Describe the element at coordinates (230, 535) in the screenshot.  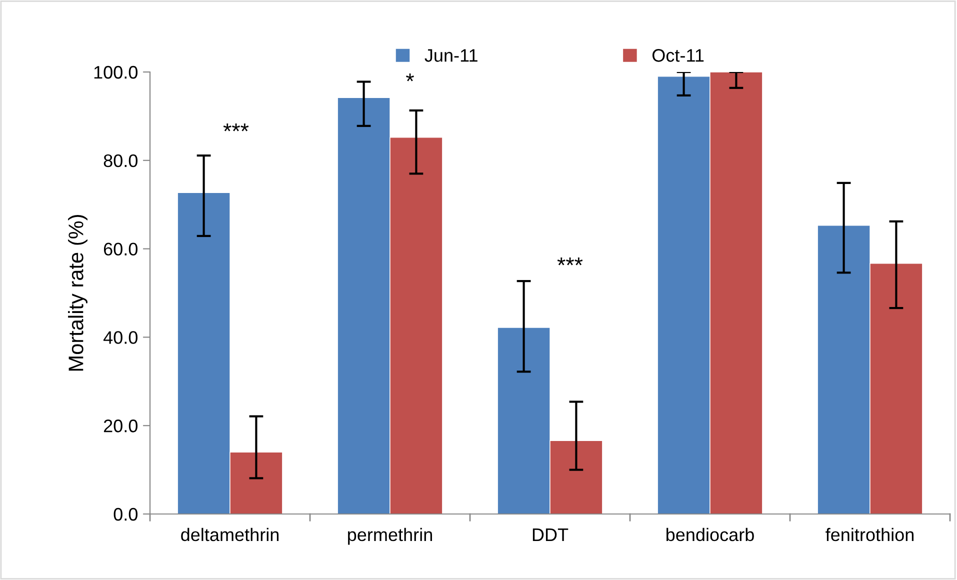
I see `x-tick-label: deltamethrin` at that location.